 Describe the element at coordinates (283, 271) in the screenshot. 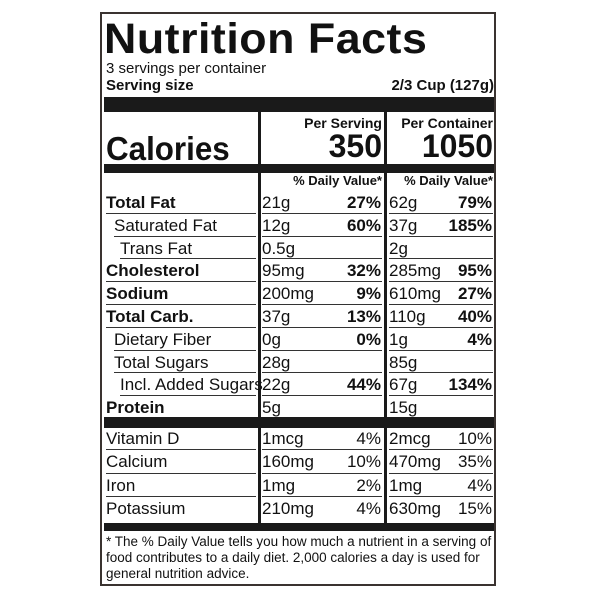

I see `amount: 95mg` at that location.